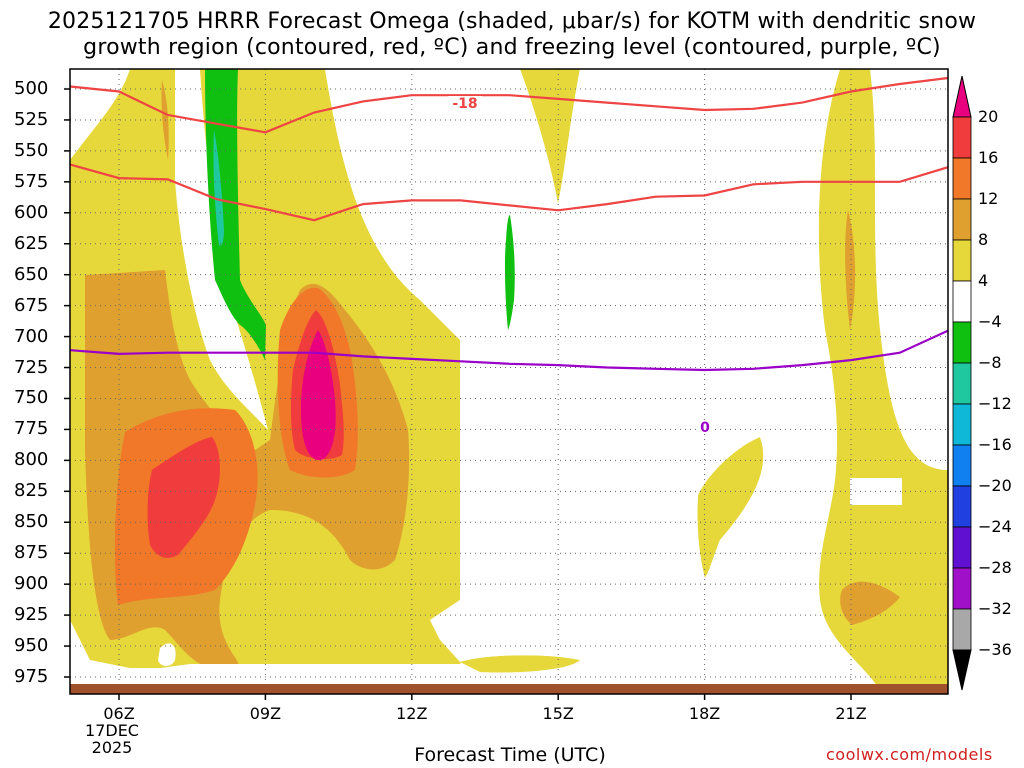 This screenshot has width=1024, height=768. I want to click on yellow-region-18z, so click(730, 507).